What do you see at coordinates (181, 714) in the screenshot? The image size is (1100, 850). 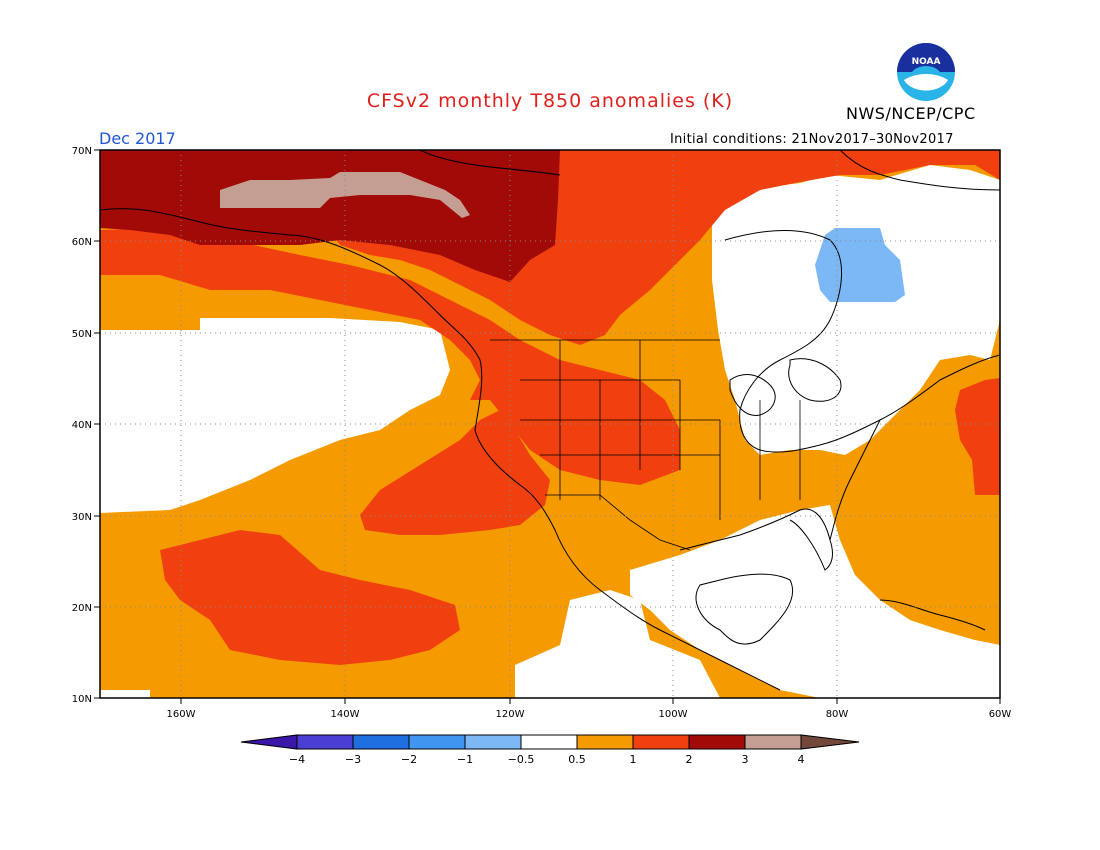 I see `lon-label: 160W` at bounding box center [181, 714].